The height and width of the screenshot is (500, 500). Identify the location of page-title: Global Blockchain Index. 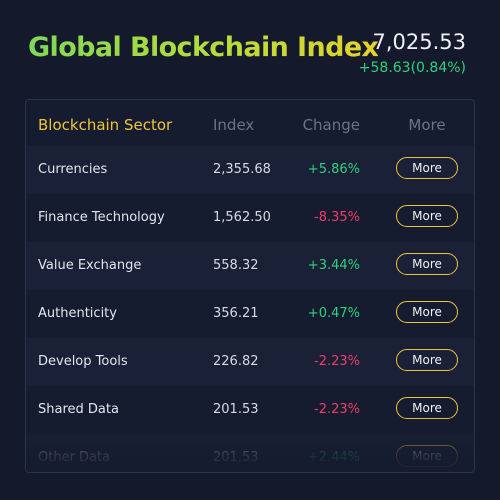
(203, 47).